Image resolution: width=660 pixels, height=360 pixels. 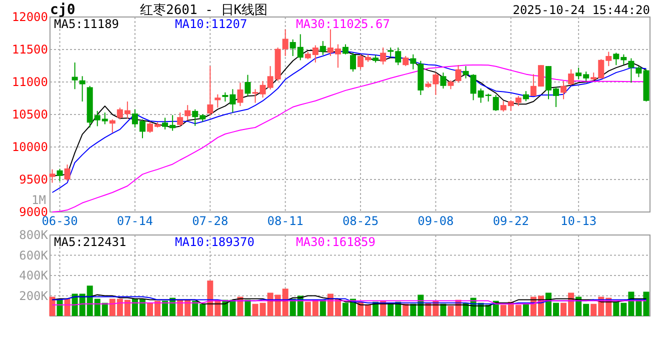 I want to click on chart-title: cj0, so click(x=63, y=10).